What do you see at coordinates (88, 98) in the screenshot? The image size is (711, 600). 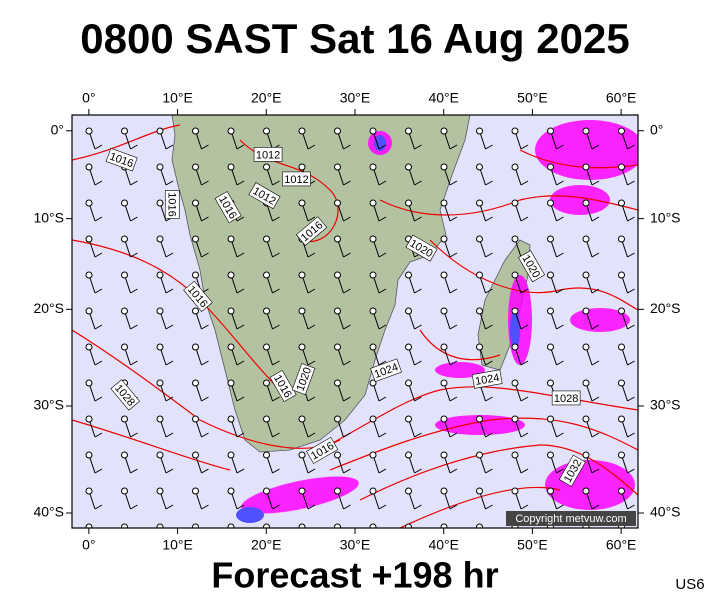 I see `lon-tick-label: 0°` at bounding box center [88, 98].